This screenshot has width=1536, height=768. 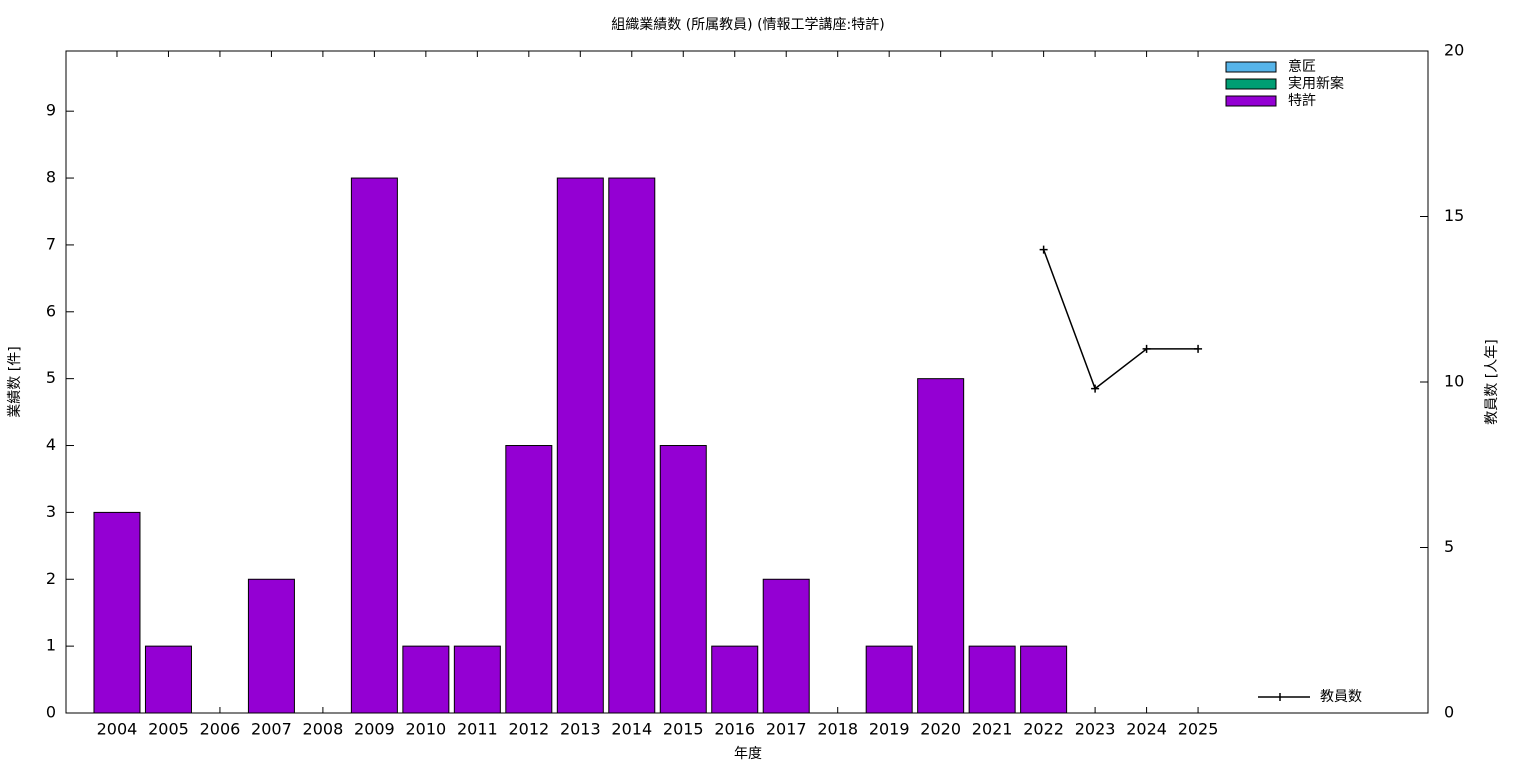 I want to click on y-tick-label: 9, so click(x=51, y=110).